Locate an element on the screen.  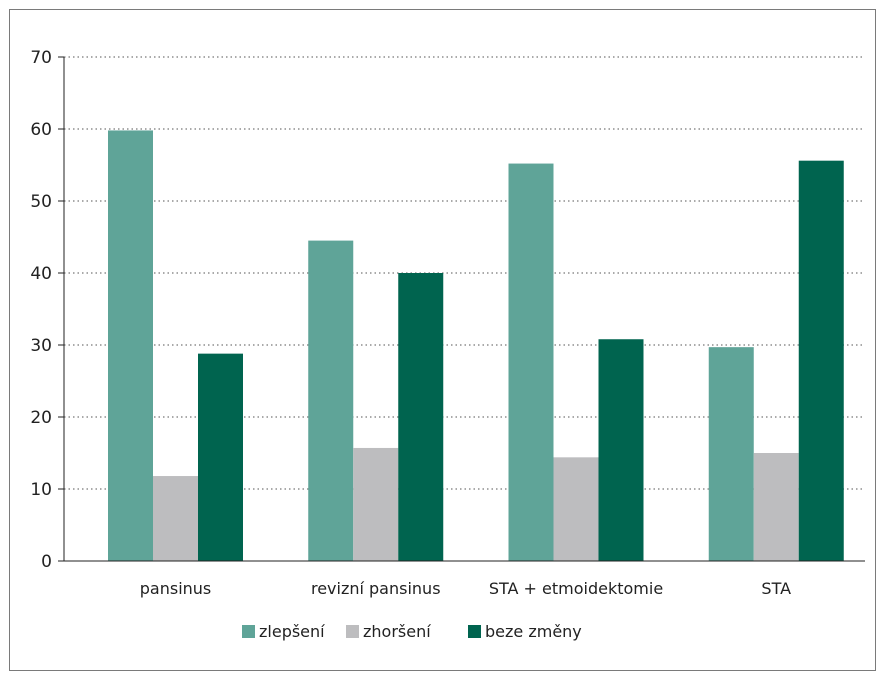
y-tick-label-60: 60 is located at coordinates (41, 130).